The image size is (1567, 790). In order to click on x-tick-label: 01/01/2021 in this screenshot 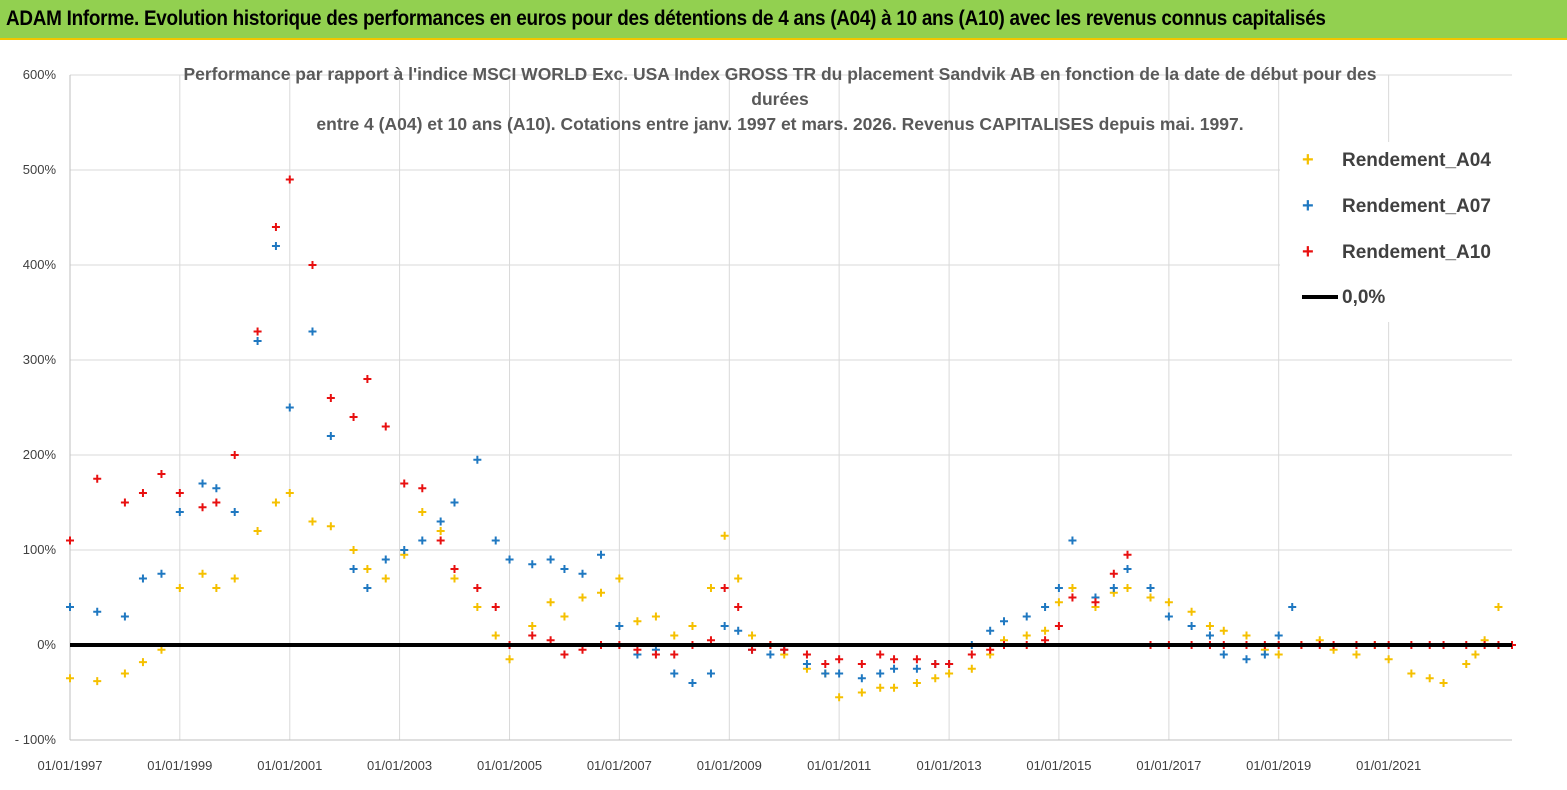, I will do `click(1388, 765)`.